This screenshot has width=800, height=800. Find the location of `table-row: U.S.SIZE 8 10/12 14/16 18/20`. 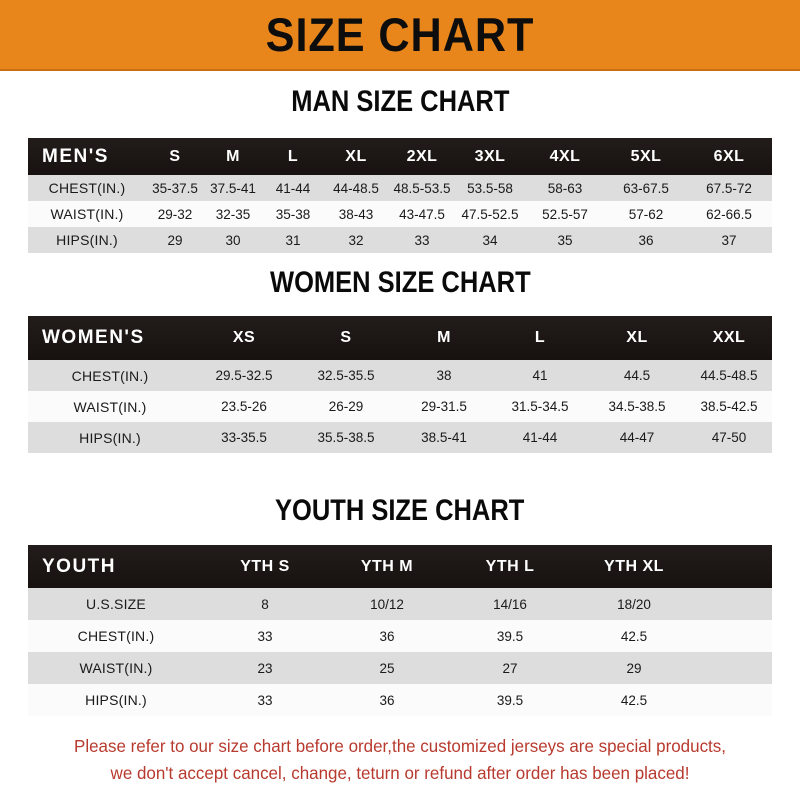

table-row: U.S.SIZE 8 10/12 14/16 18/20 is located at coordinates (400, 604).